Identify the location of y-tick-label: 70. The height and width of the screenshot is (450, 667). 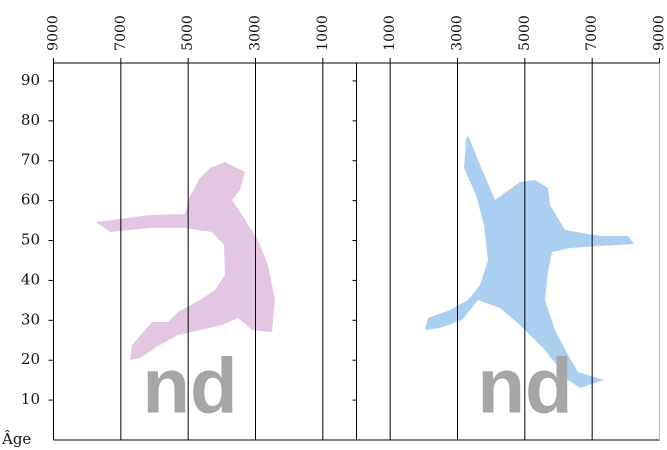
(30, 160).